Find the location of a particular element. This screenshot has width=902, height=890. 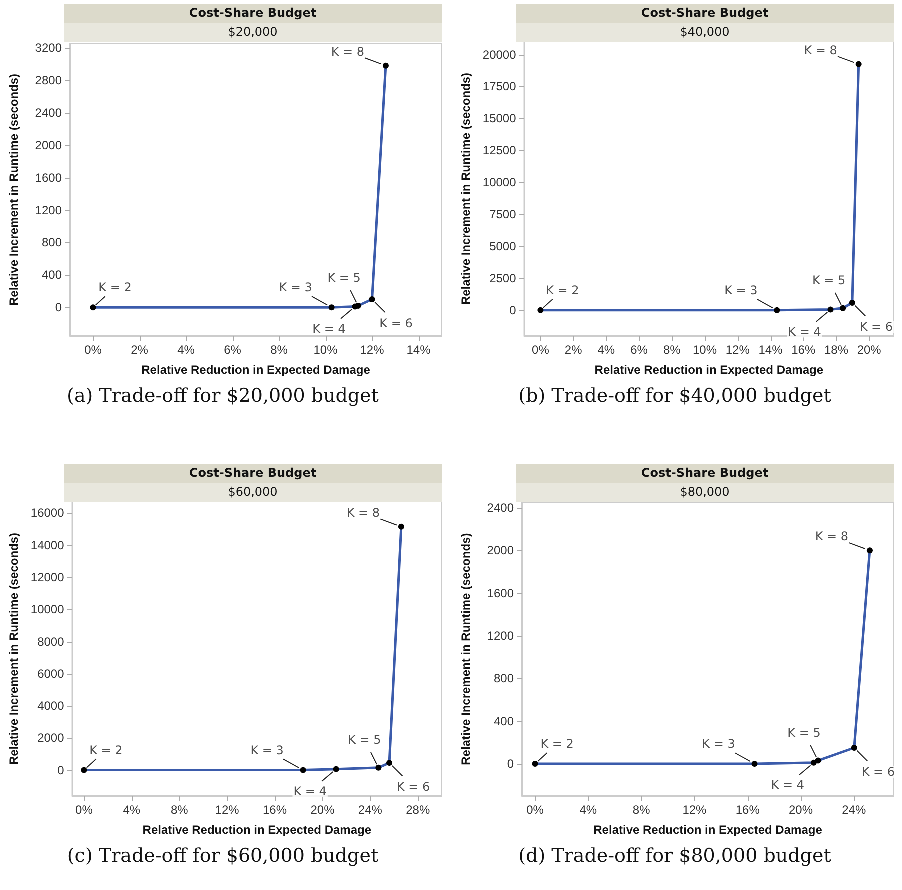

y-tick-label: 7500 is located at coordinates (503, 215).